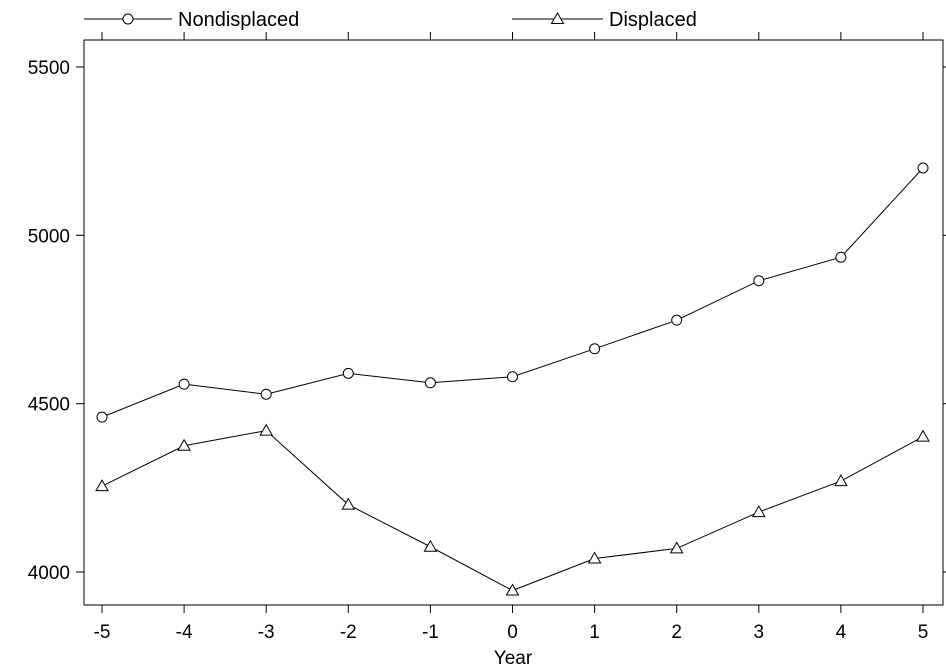 The image size is (946, 669). What do you see at coordinates (49, 236) in the screenshot?
I see `y-tick-label: 5000` at bounding box center [49, 236].